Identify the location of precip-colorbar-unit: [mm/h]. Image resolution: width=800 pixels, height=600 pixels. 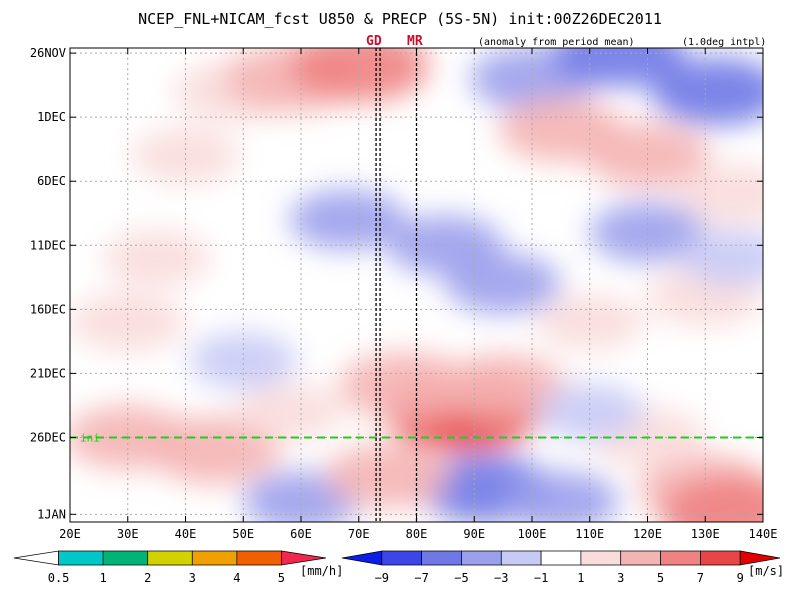
(321, 571).